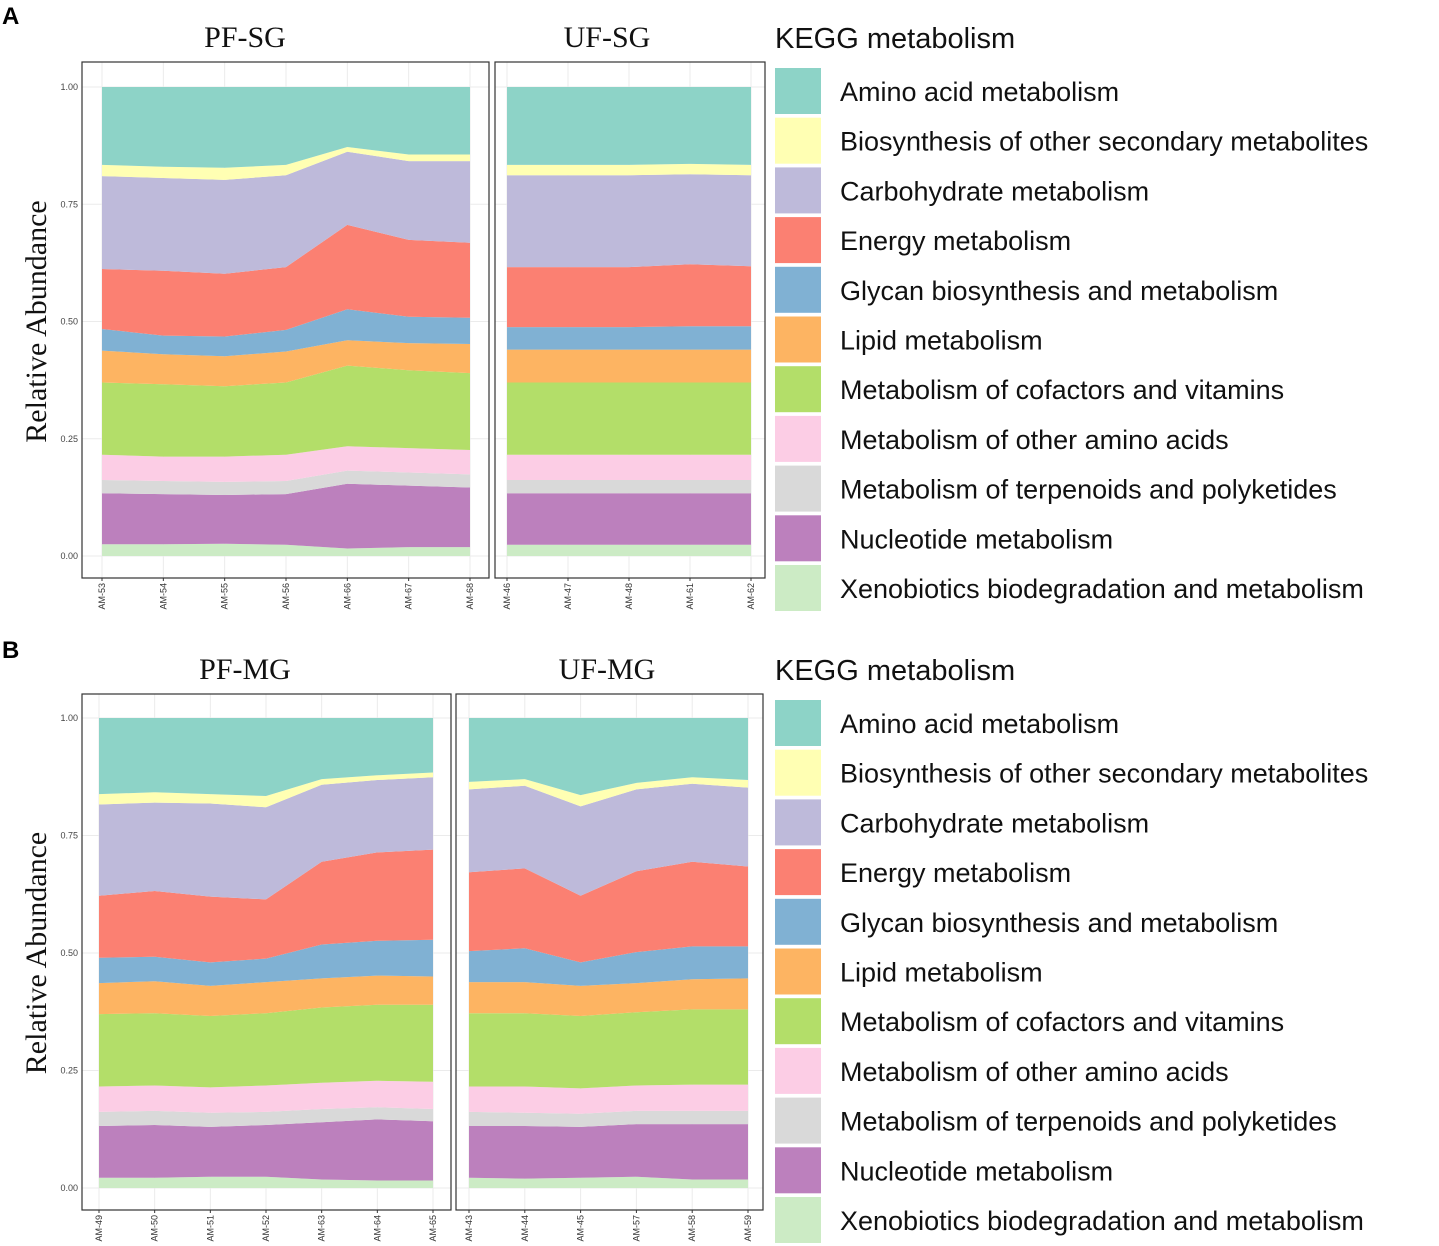  I want to click on x-tick-label: AM-61, so click(690, 596).